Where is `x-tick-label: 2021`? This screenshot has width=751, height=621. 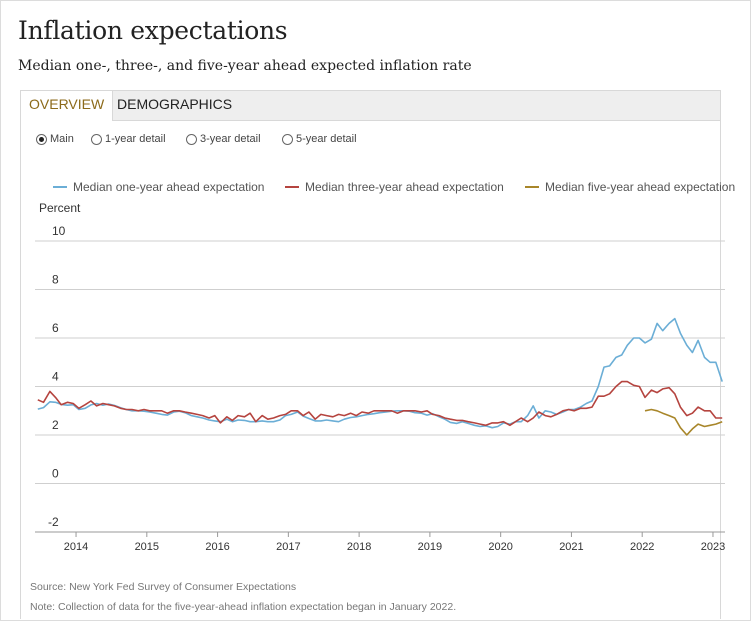 x-tick-label: 2021 is located at coordinates (571, 547).